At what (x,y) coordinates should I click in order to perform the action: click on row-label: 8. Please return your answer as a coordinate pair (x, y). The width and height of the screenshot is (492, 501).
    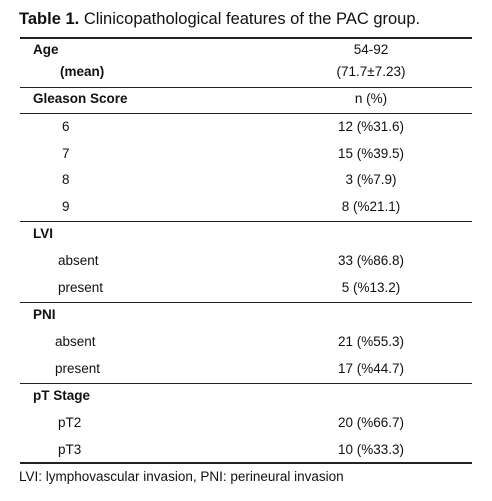
    Looking at the image, I should click on (66, 179).